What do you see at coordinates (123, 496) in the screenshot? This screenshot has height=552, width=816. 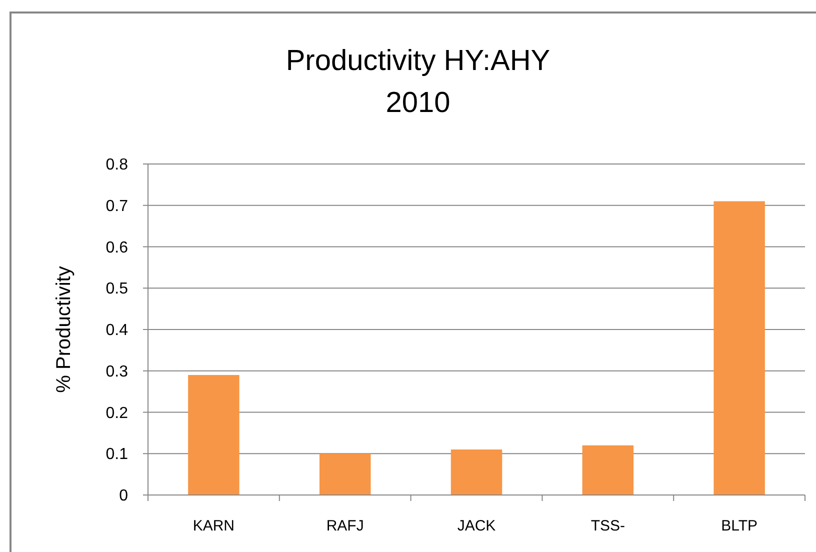 I see `y-tick-label: 0` at bounding box center [123, 496].